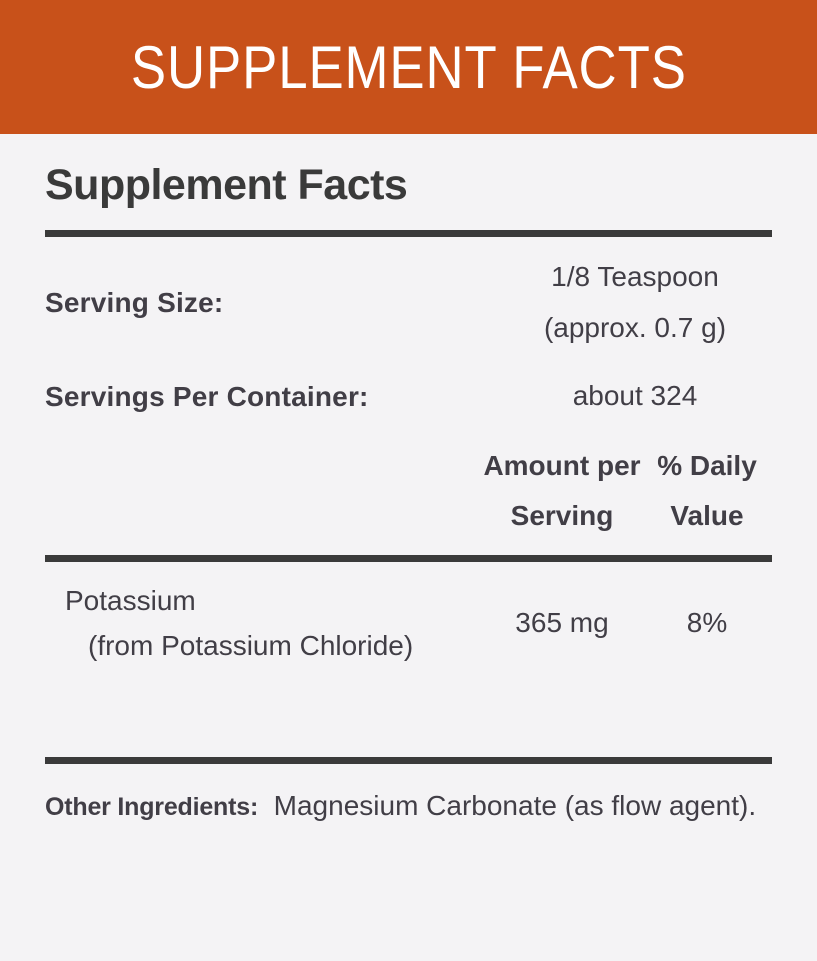 This screenshot has height=961, width=817. Describe the element at coordinates (635, 328) in the screenshot. I see `serving-size-value-line2: (approx. 0.7 g)` at that location.